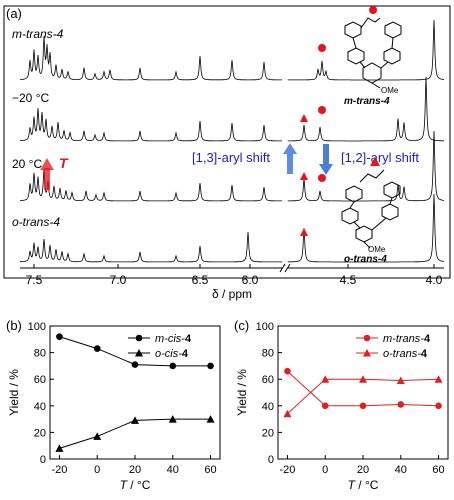 This screenshot has height=500, width=454. What do you see at coordinates (350, 216) in the screenshot?
I see `ring-b3` at bounding box center [350, 216].